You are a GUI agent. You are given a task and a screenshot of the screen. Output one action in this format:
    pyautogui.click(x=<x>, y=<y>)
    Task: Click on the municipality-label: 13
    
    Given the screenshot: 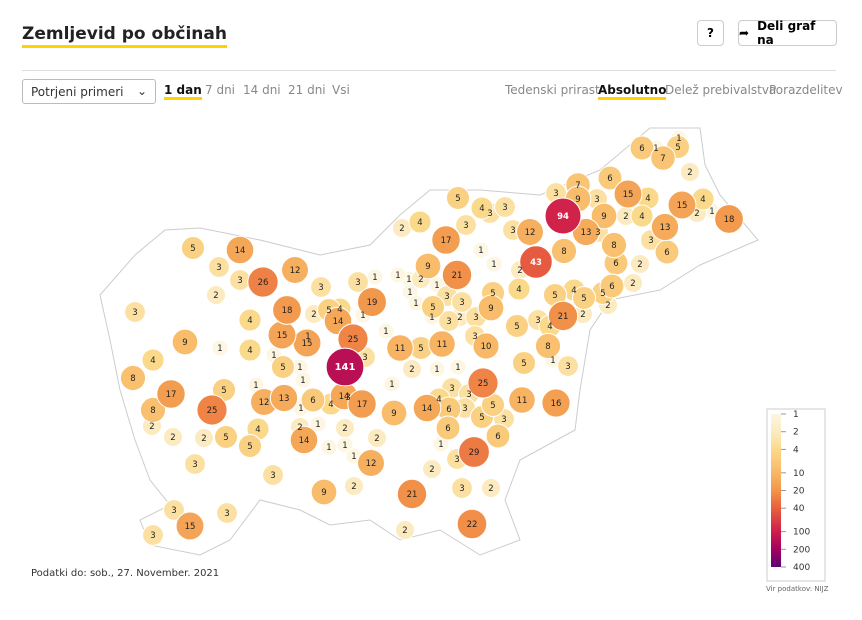 What is the action you would take?
    pyautogui.click(x=586, y=233)
    